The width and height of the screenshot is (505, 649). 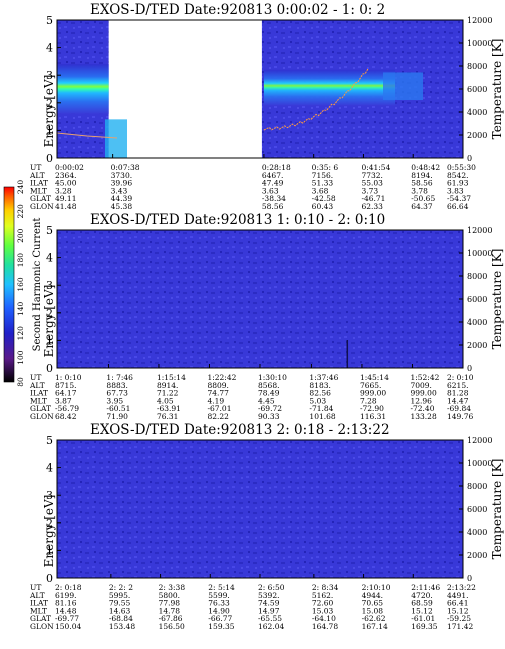 What do you see at coordinates (497, 89) in the screenshot?
I see `y2-axis-label: Temperature [K]` at bounding box center [497, 89].